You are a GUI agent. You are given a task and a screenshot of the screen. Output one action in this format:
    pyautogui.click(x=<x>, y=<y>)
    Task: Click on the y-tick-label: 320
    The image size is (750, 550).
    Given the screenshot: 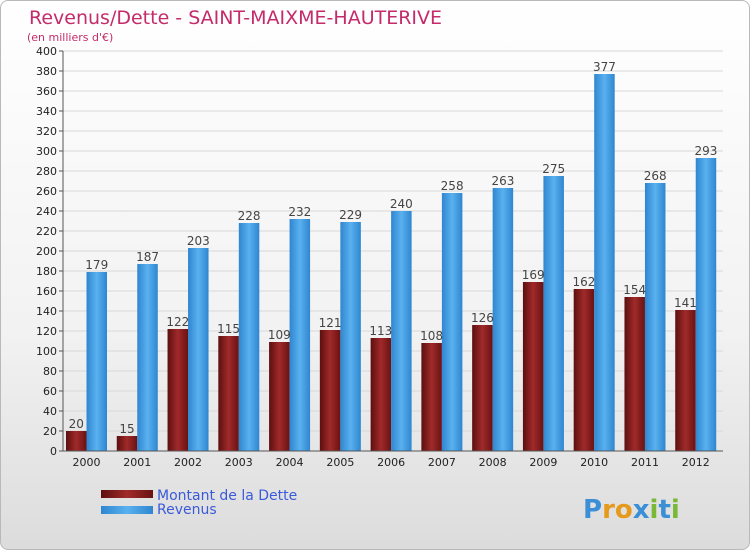 What is the action you would take?
    pyautogui.click(x=46, y=131)
    